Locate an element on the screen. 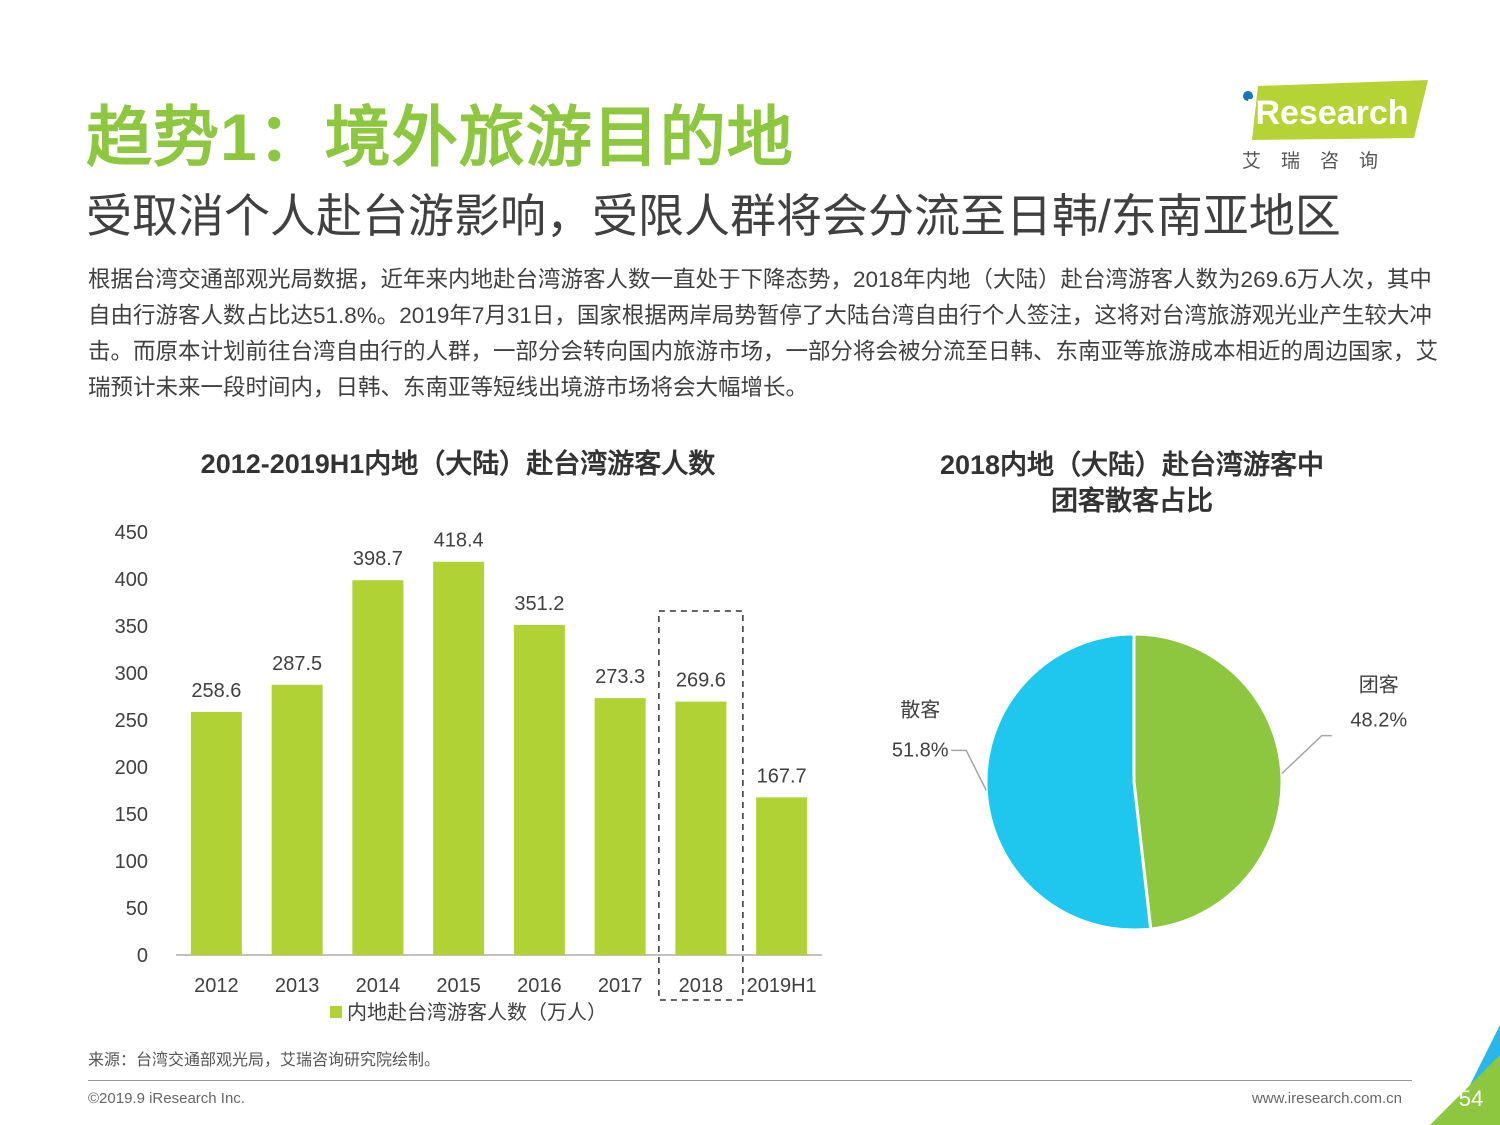 Image resolution: width=1500 pixels, height=1125 pixels. x-tick-label-2013: 2013 is located at coordinates (297, 986).